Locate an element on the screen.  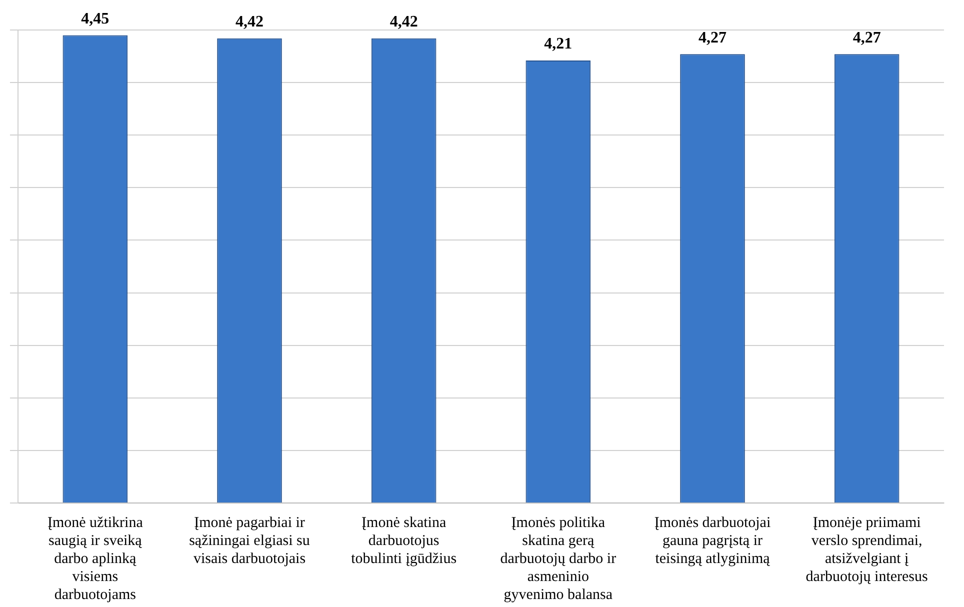
data-label: 4,45 is located at coordinates (95, 19).